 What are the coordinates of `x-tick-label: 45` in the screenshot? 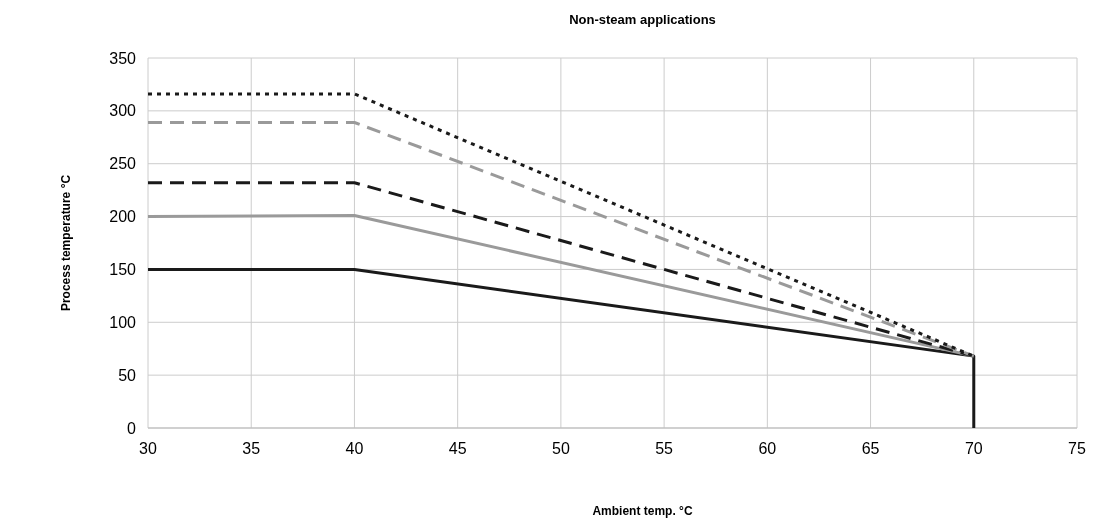 It's located at (457, 448).